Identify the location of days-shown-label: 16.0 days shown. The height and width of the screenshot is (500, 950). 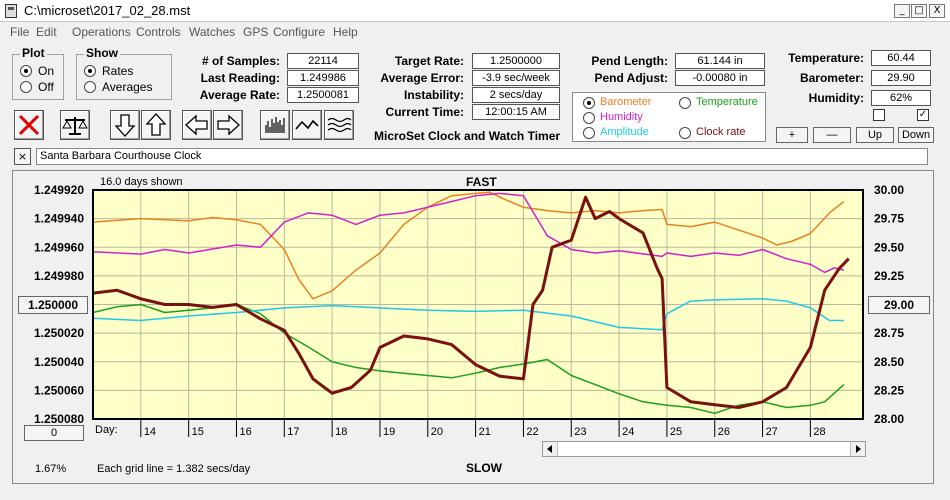
(141, 182).